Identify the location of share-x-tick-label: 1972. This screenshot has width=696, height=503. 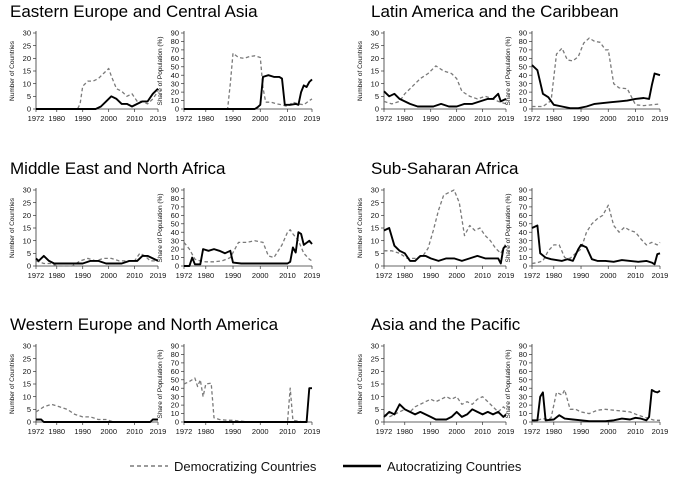
(184, 118).